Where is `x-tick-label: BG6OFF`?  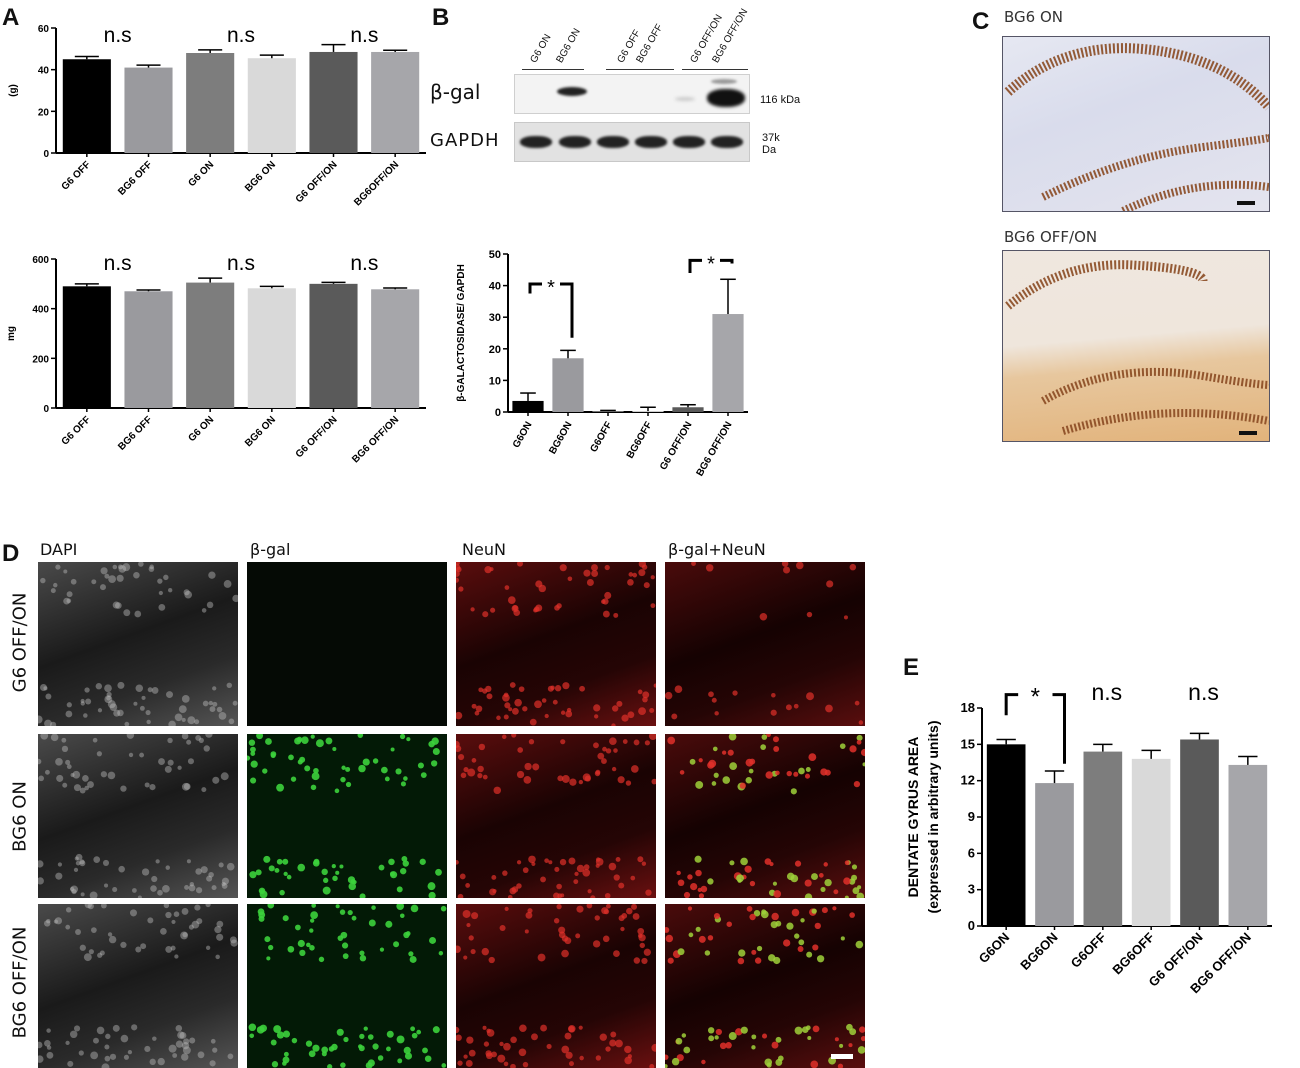 x-tick-label: BG6OFF is located at coordinates (1133, 953).